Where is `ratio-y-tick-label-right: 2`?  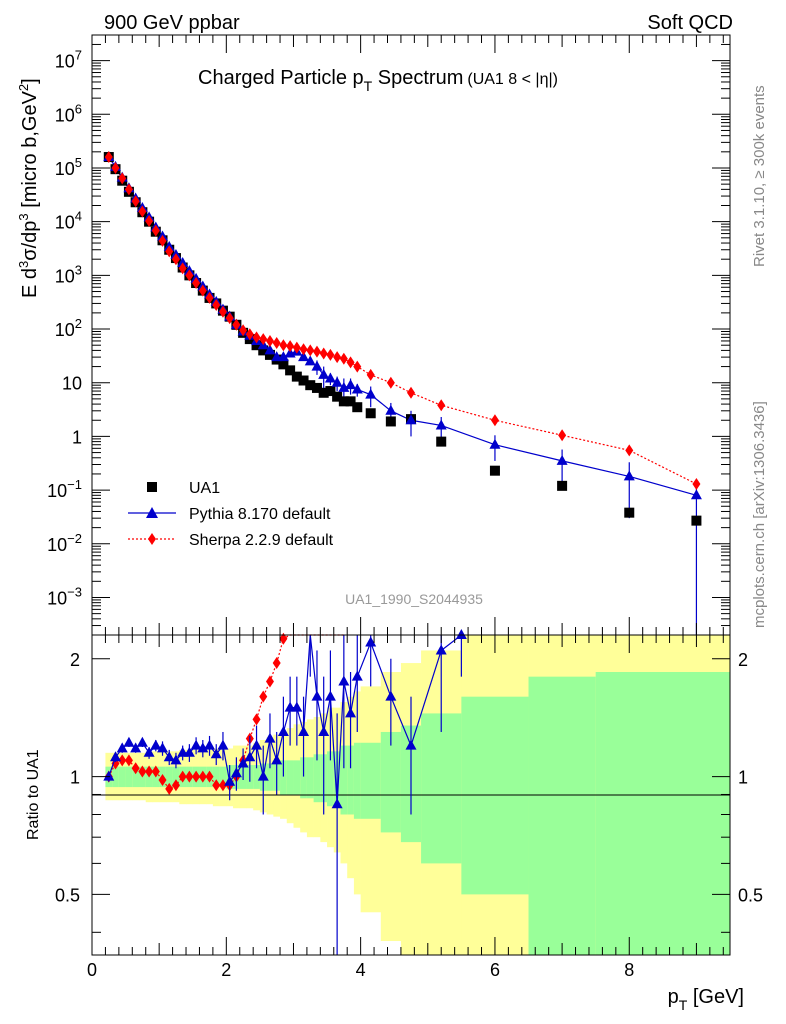
ratio-y-tick-label-right: 2 is located at coordinates (743, 660).